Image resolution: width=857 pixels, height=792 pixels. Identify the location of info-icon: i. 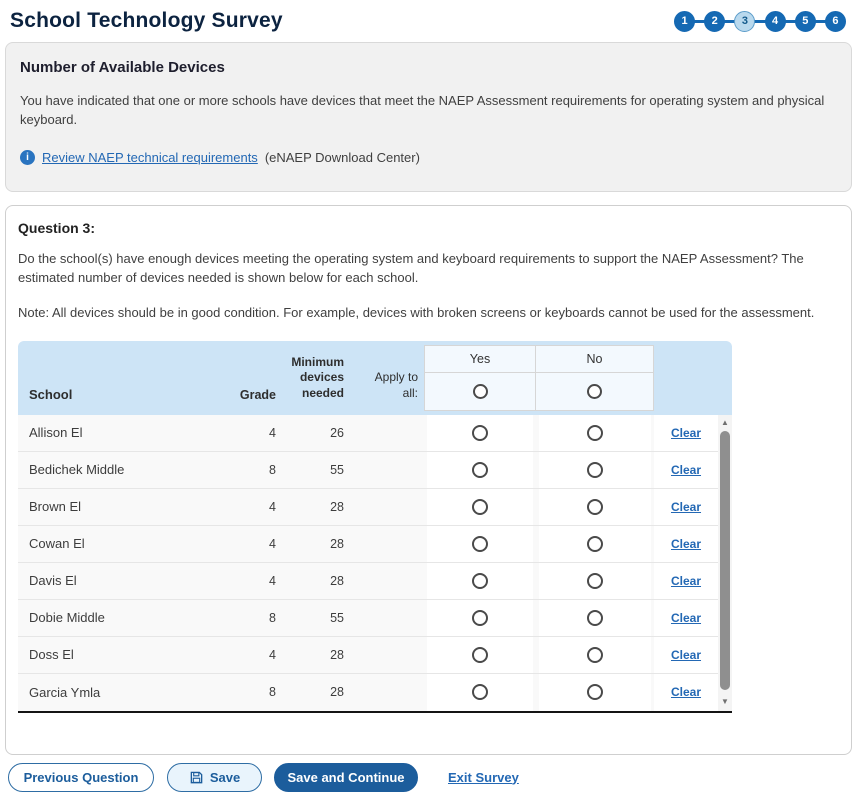
(27, 157).